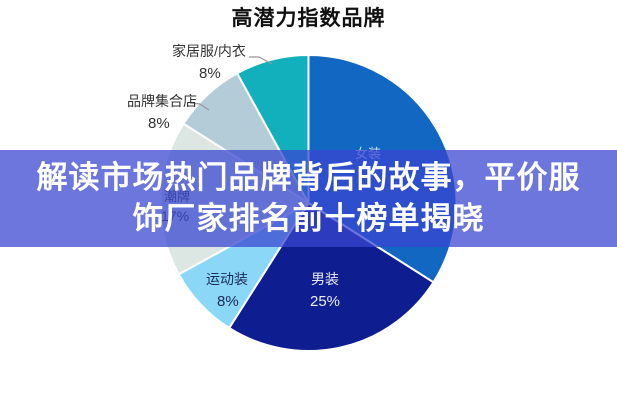 Image resolution: width=617 pixels, height=400 pixels. I want to click on label-homewear: 家居服/内衣, so click(209, 51).